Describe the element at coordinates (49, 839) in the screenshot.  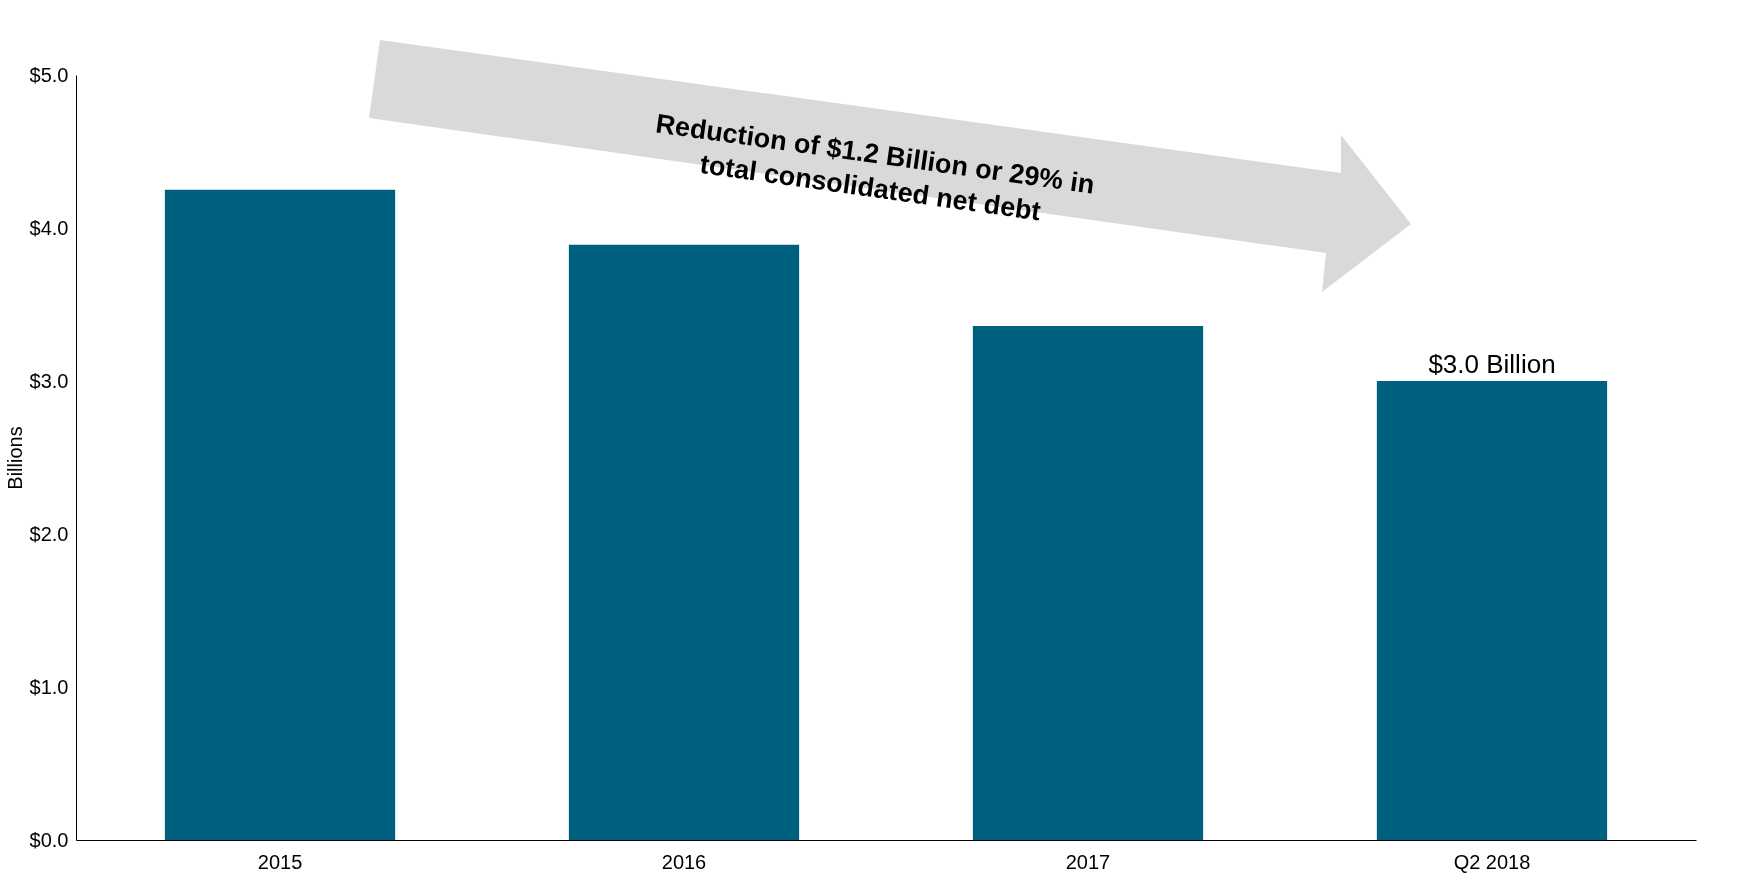
I see `y-tick-label: $0.0` at that location.